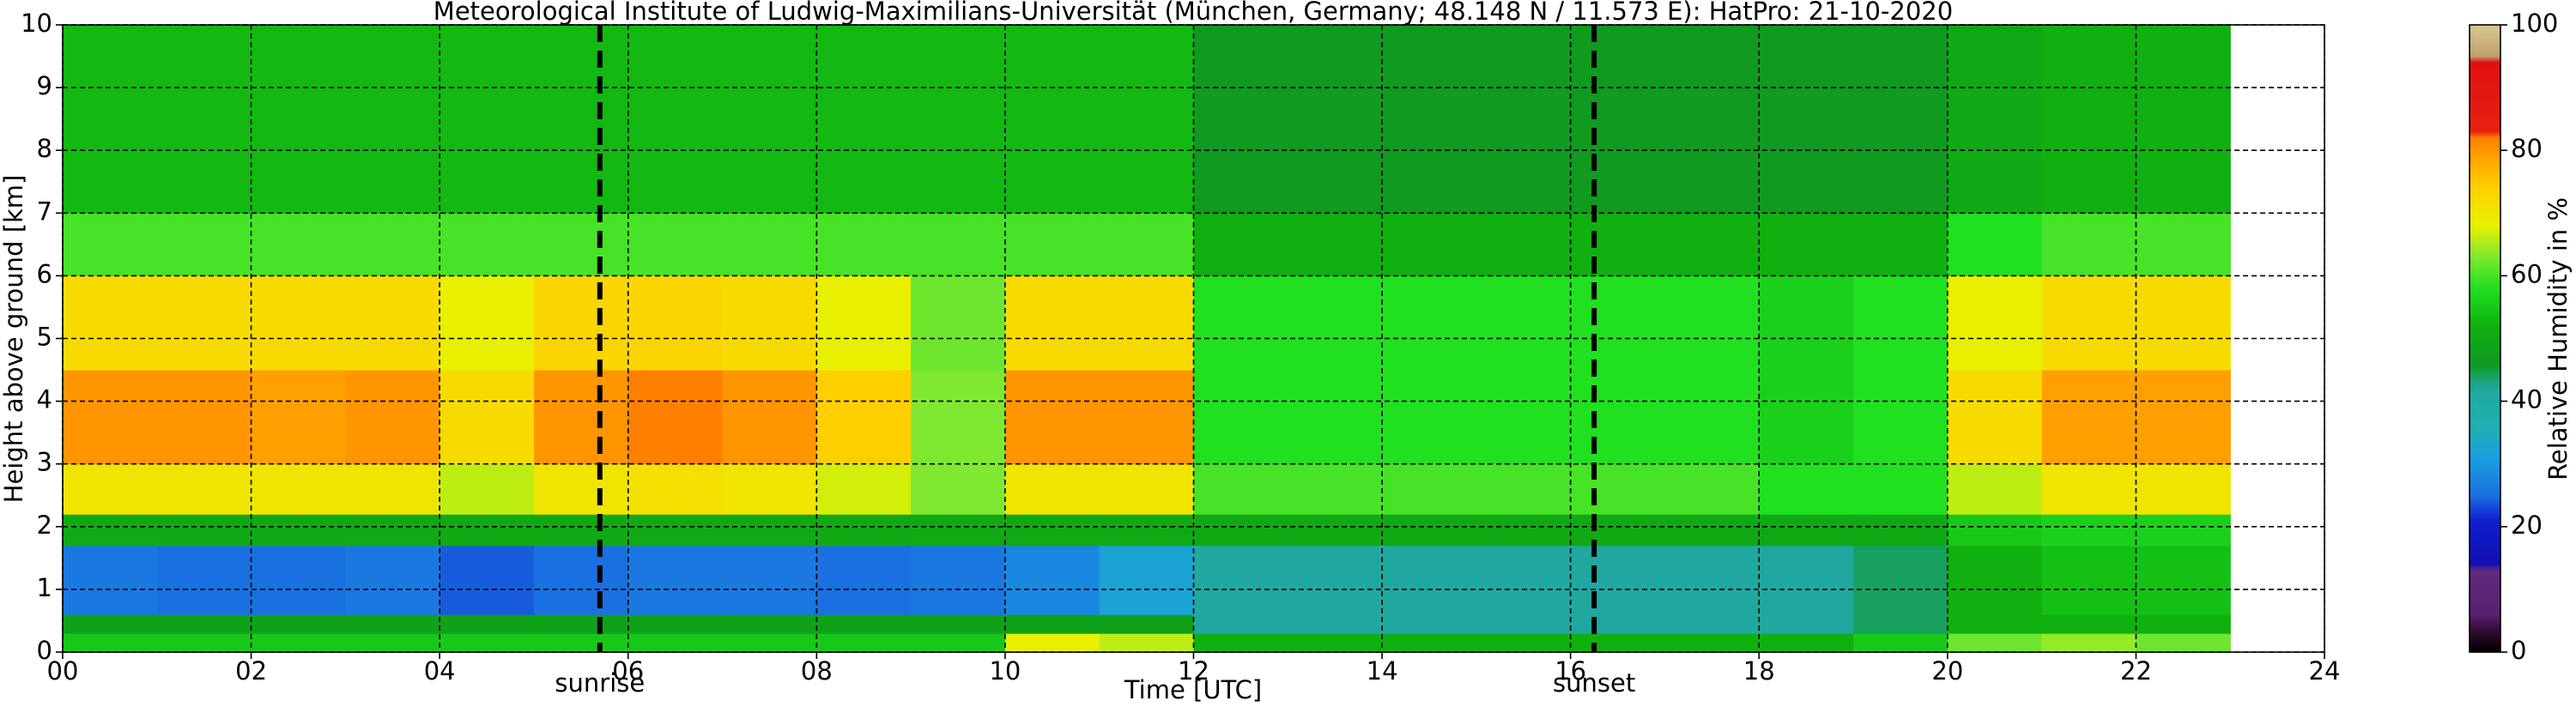 The image size is (2576, 707). Describe the element at coordinates (44, 588) in the screenshot. I see `y-tick-label: 1` at that location.